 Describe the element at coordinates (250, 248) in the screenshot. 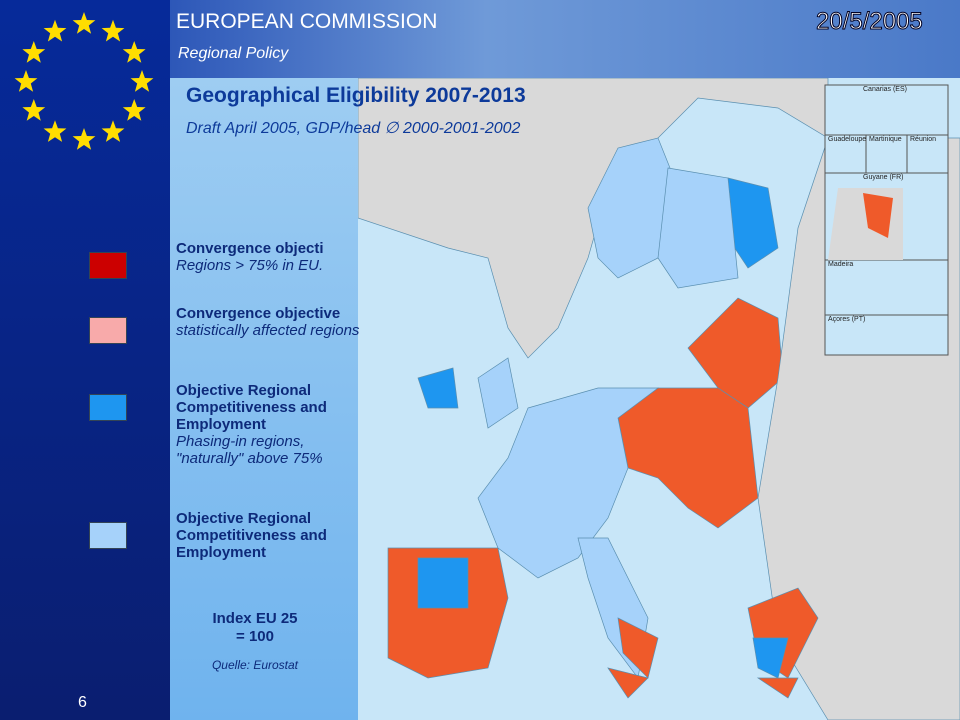

I see `legend-title: Convergence objecti` at that location.